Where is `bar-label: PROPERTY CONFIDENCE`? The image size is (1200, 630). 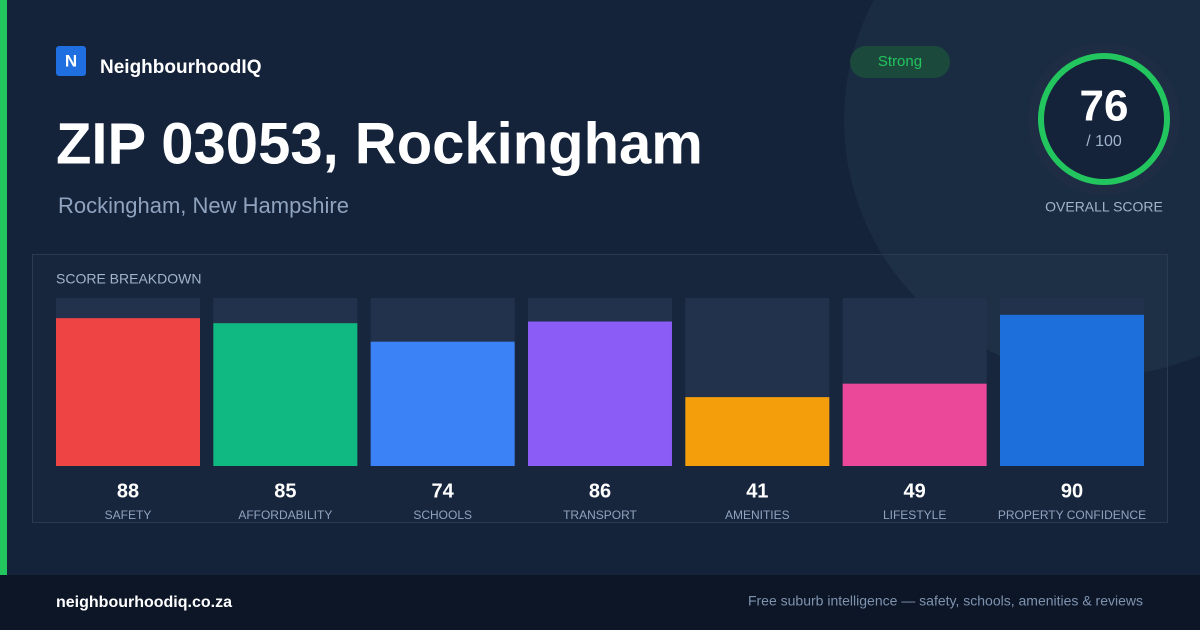 bar-label: PROPERTY CONFIDENCE is located at coordinates (1072, 515).